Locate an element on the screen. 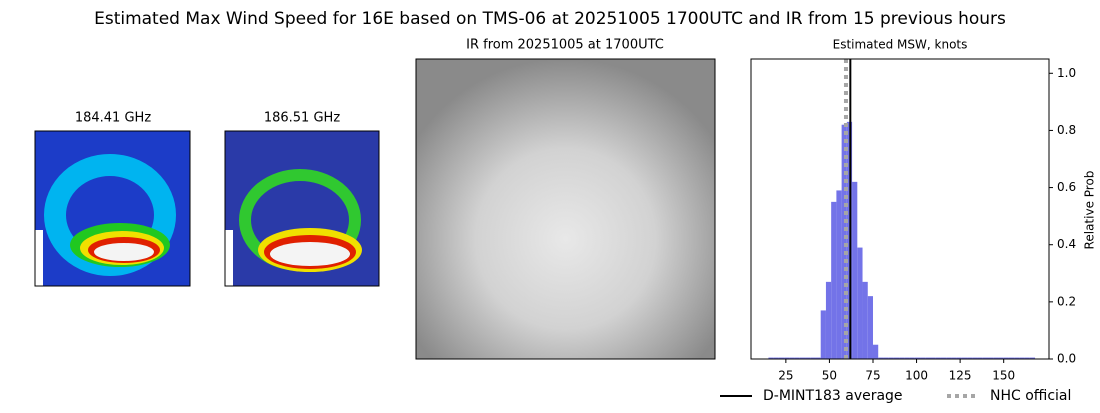 The height and width of the screenshot is (413, 1100). legend-label: D-MINT183 average is located at coordinates (833, 396).